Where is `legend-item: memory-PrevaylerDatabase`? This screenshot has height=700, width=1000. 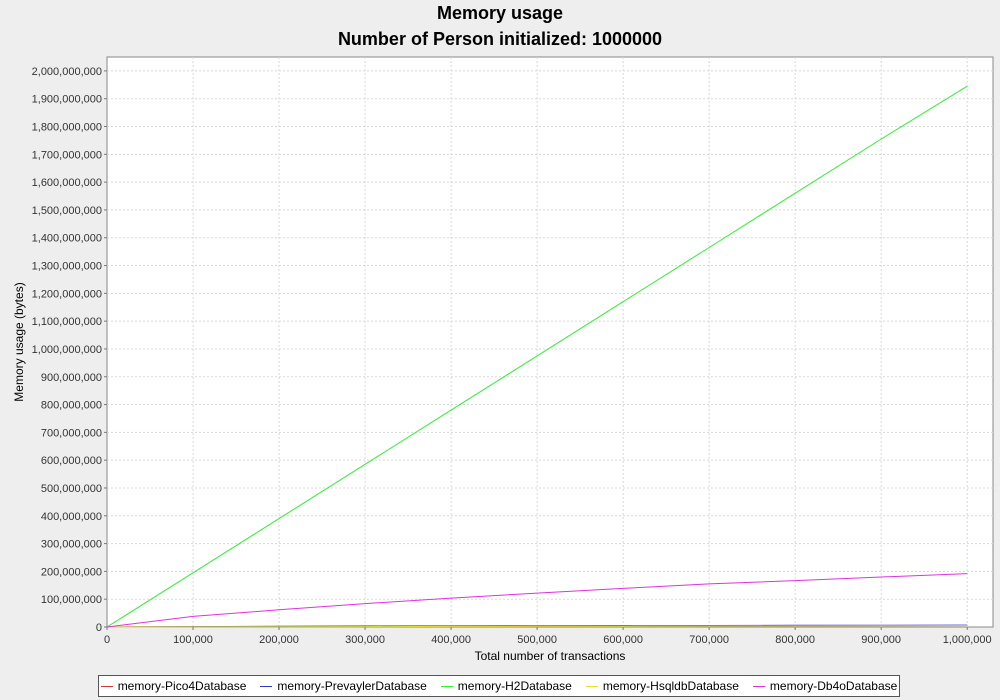 legend-item: memory-PrevaylerDatabase is located at coordinates (343, 686).